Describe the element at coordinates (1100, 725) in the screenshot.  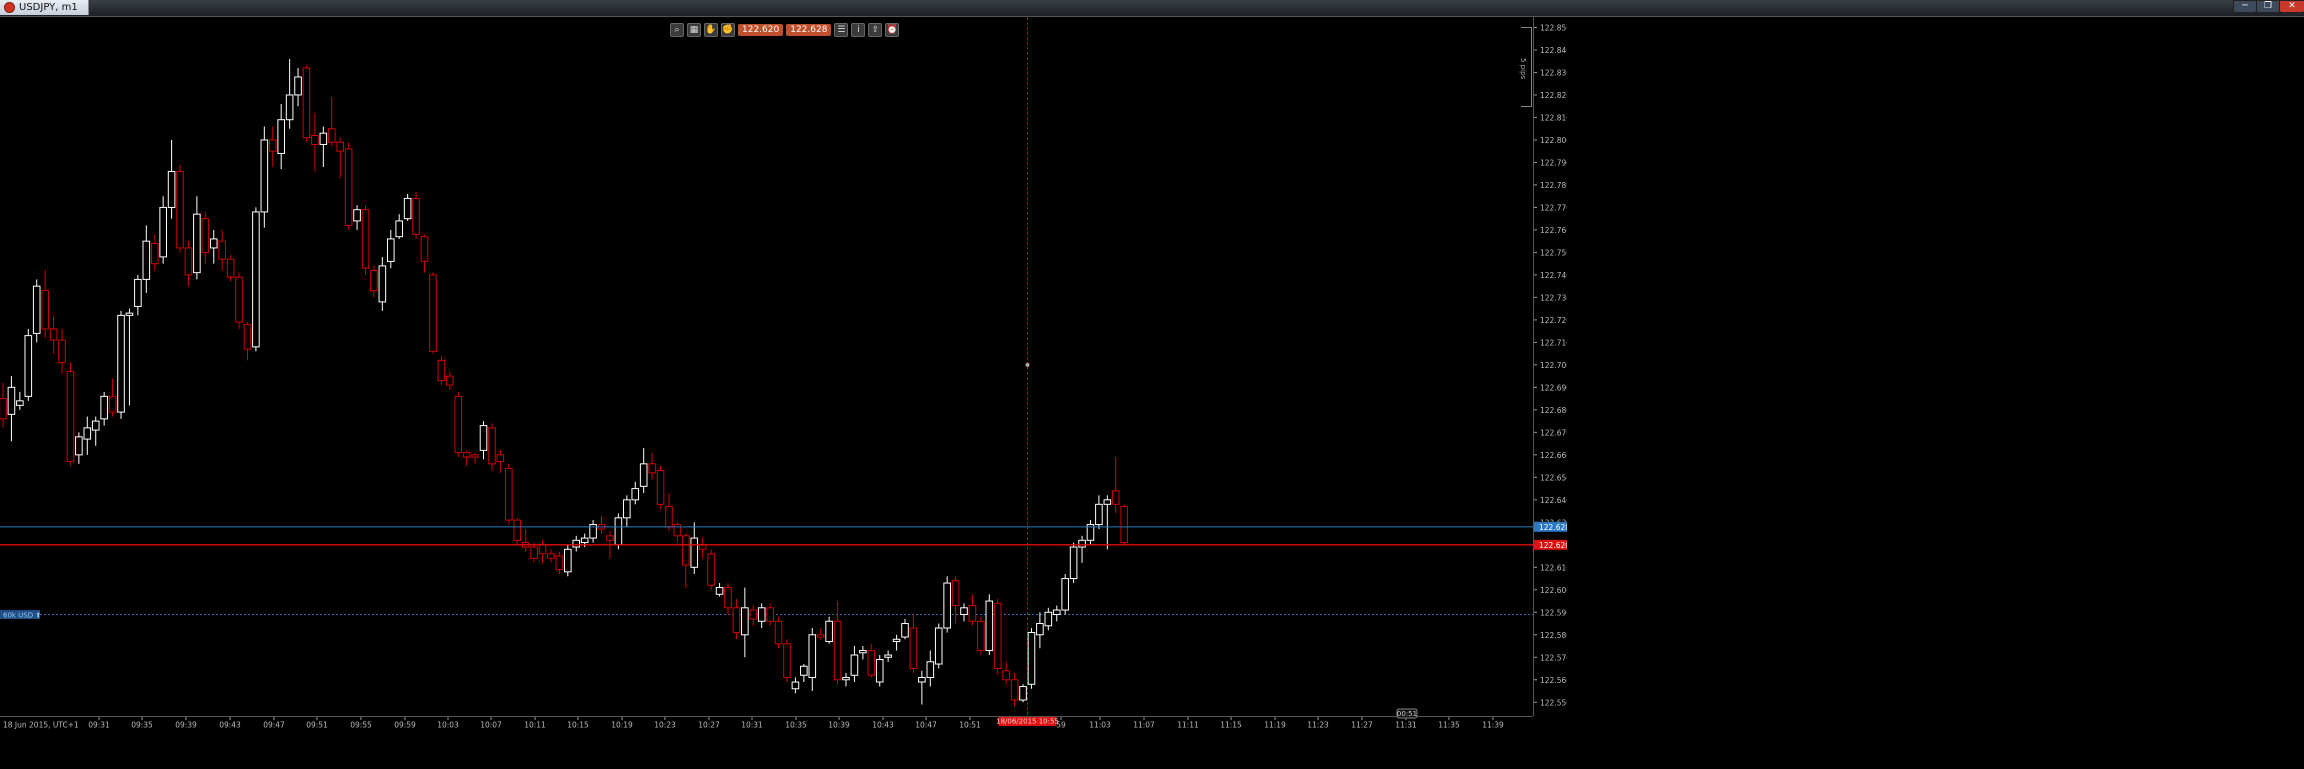
I see `time-tick-label: 11:03` at that location.